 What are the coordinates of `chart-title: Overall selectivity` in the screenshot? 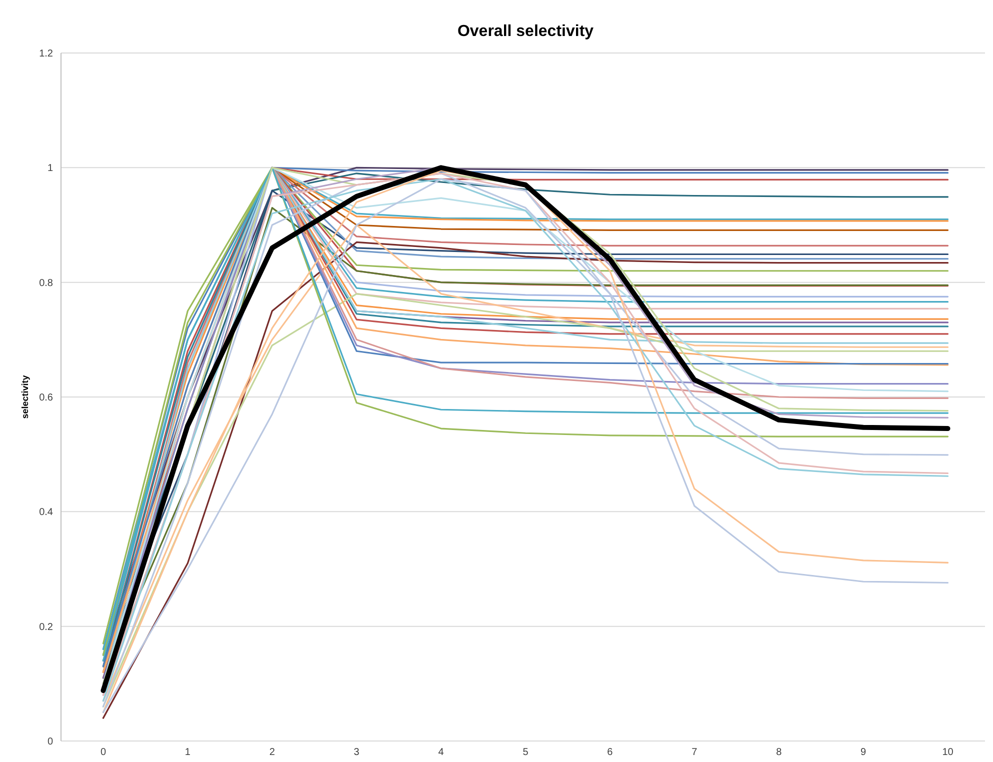 It's located at (525, 31).